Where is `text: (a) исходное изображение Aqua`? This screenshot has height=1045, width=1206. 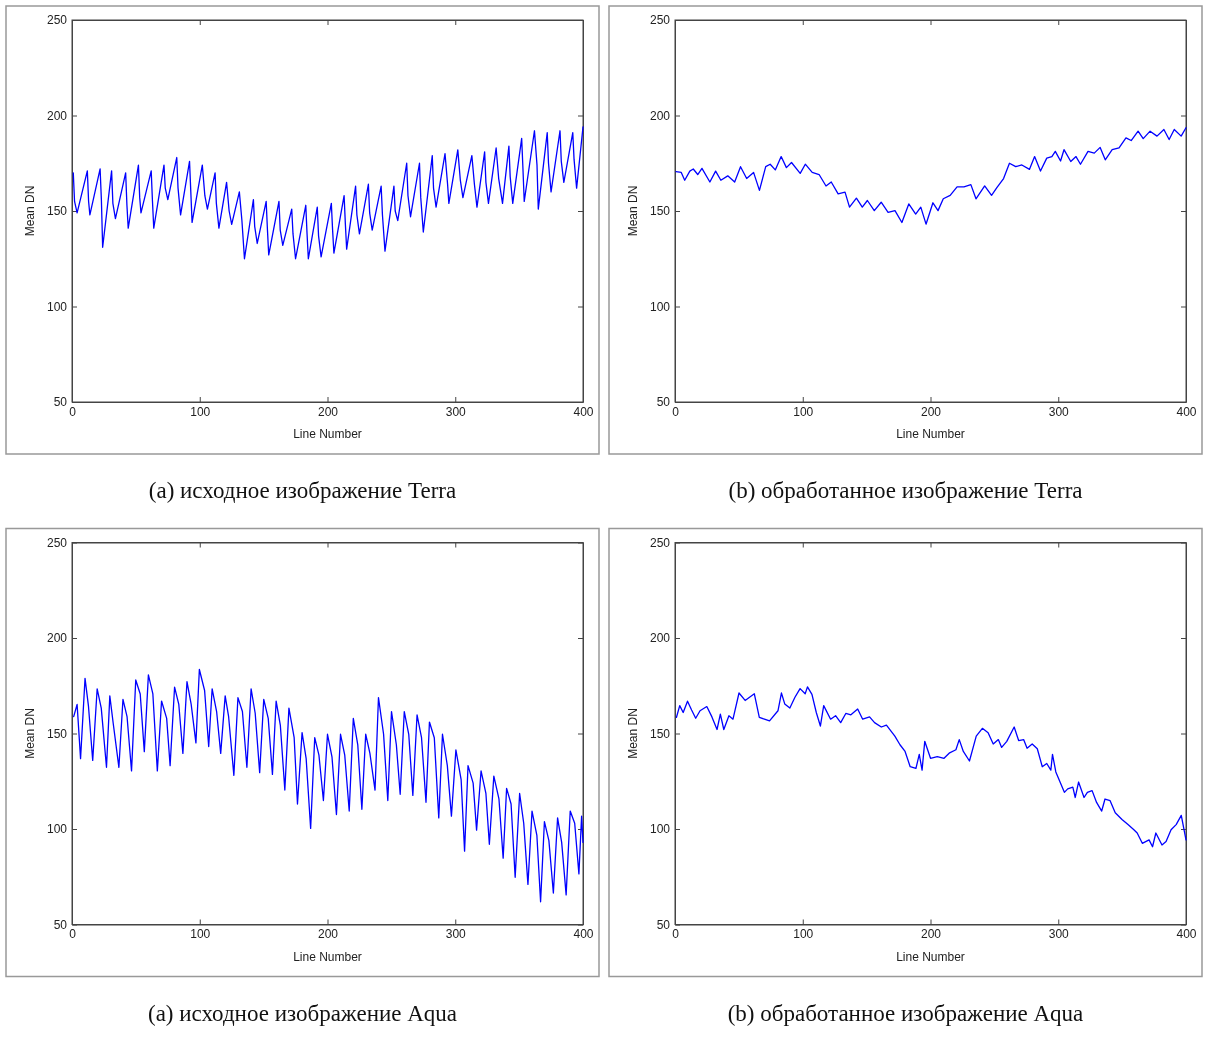
text: (a) исходное изображение Aqua is located at coordinates (302, 1013).